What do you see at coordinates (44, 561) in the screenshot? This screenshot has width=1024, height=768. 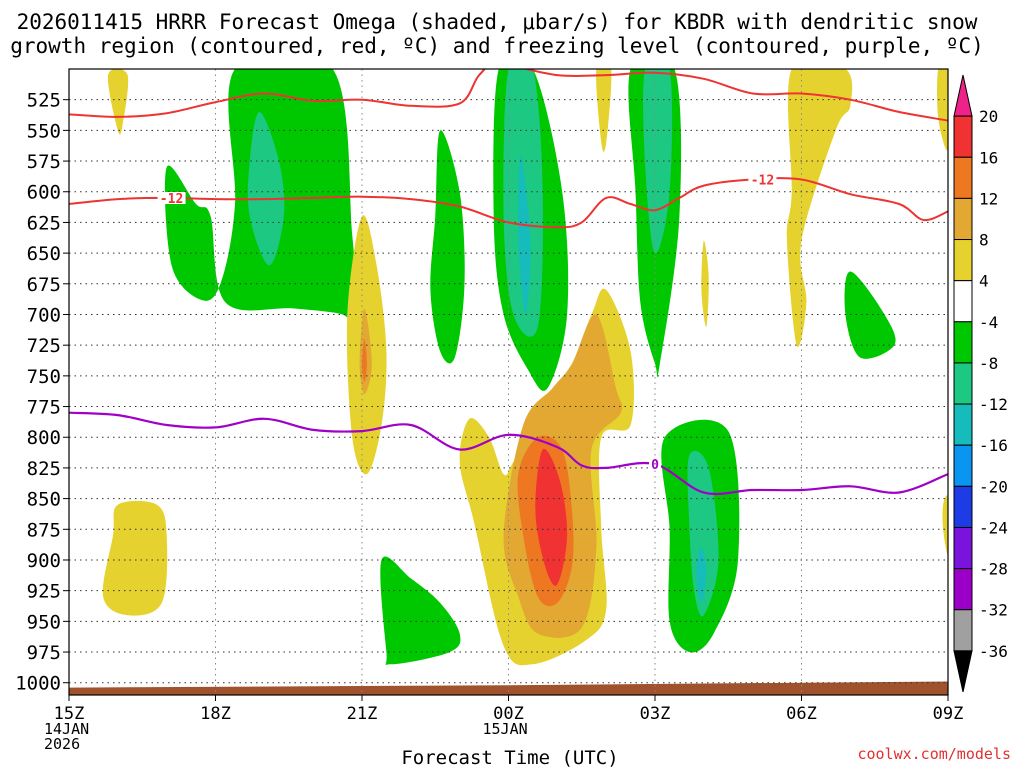 I see `y-tick-label: 900` at bounding box center [44, 561].